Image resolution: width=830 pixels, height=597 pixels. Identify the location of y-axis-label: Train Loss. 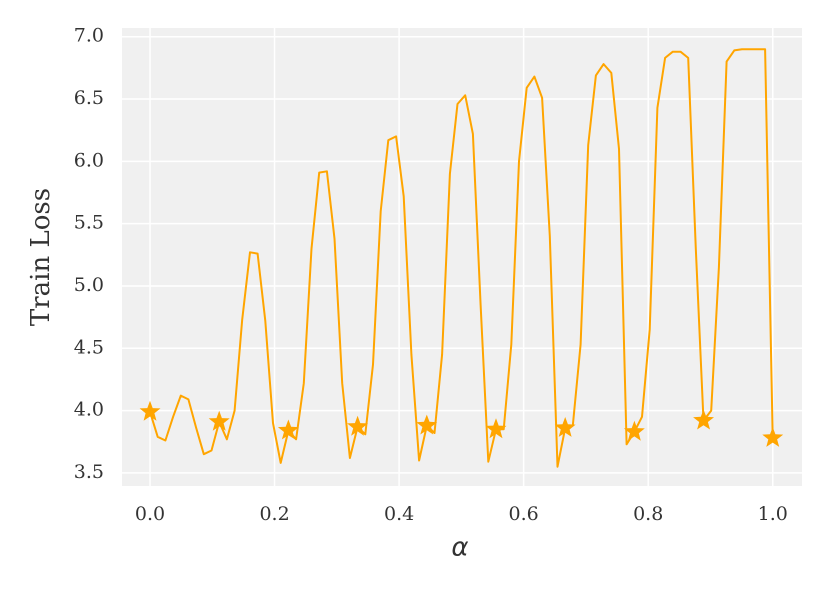
(41, 257).